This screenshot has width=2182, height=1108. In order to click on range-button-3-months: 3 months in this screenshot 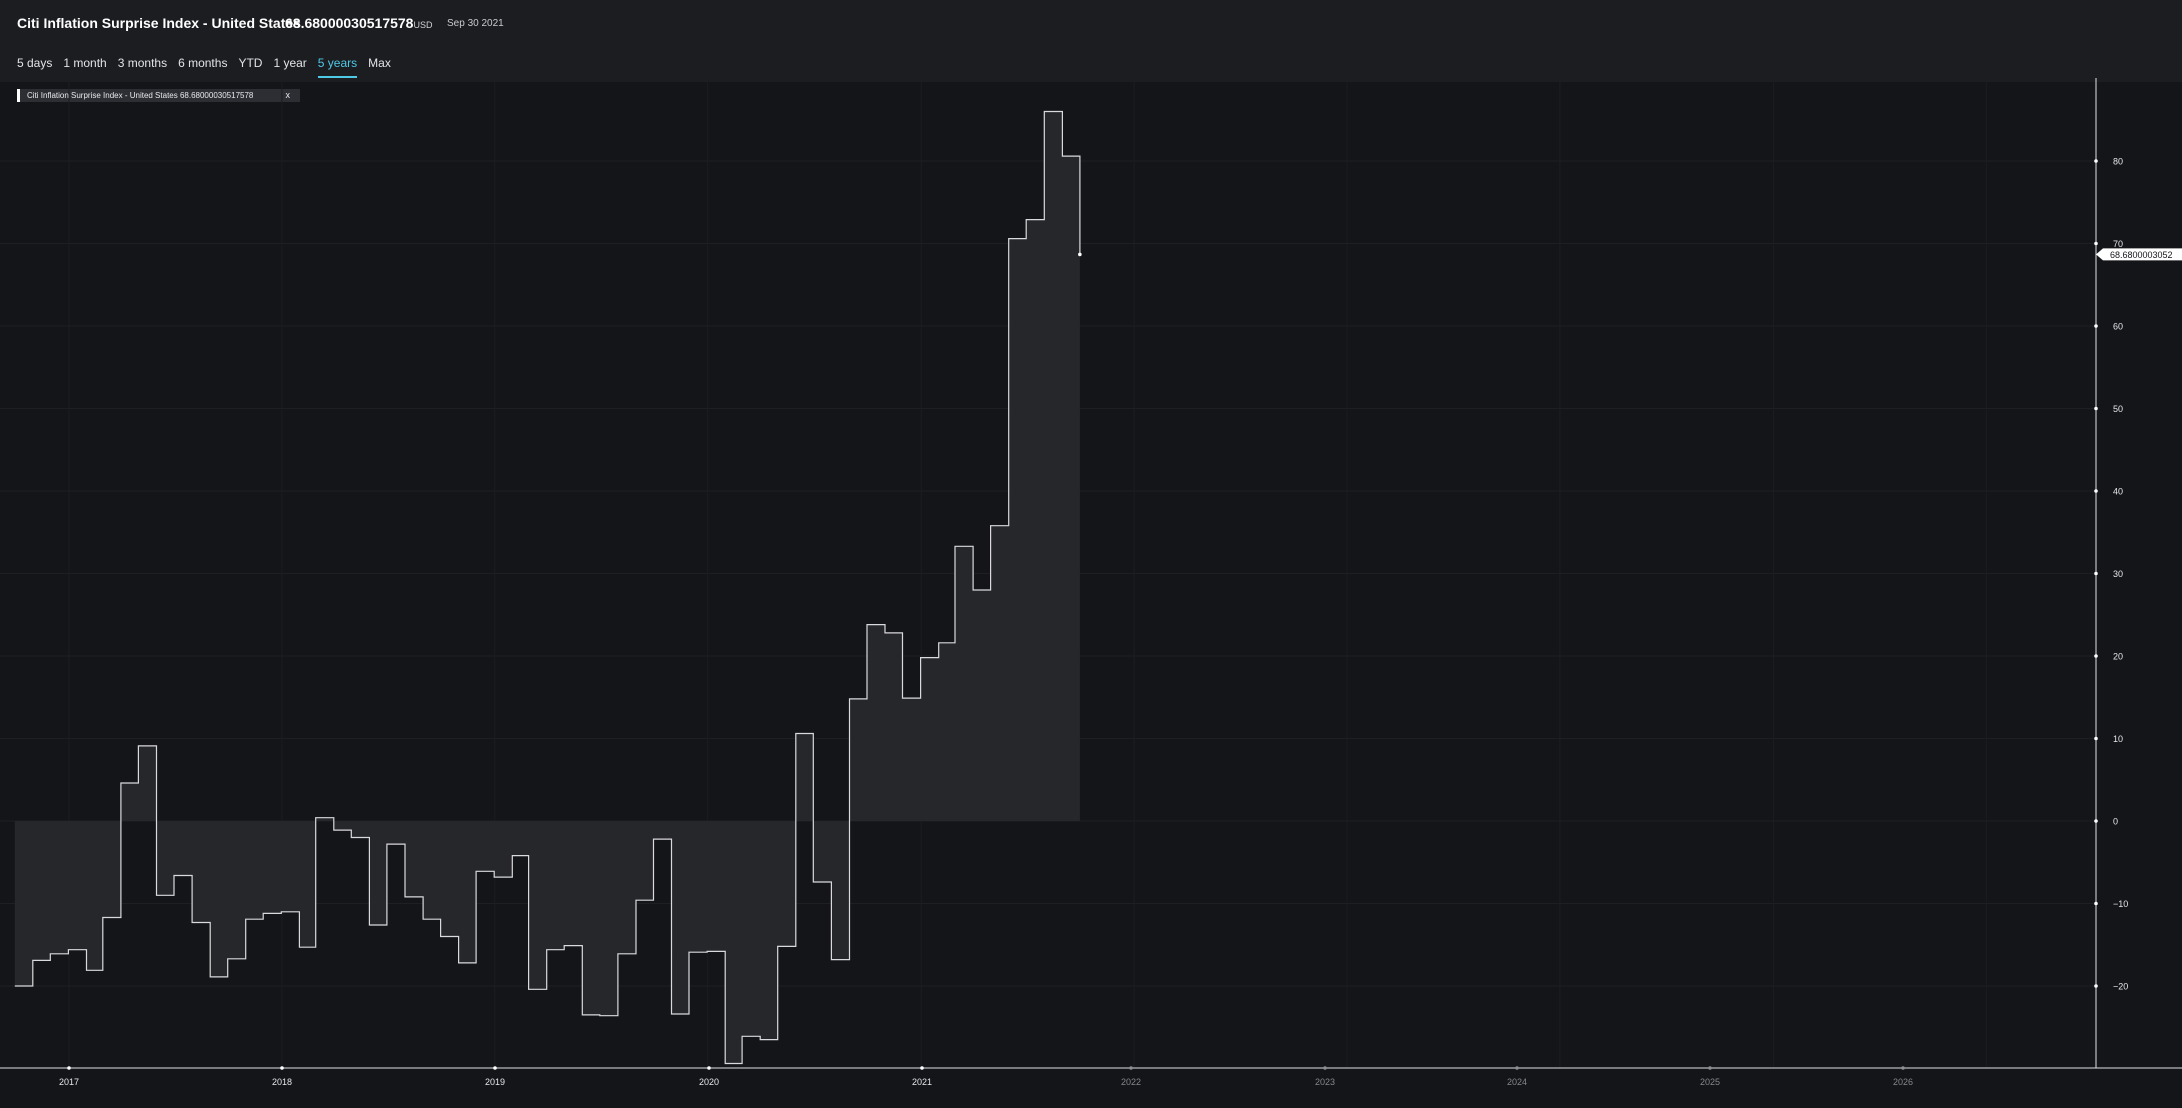, I will do `click(142, 63)`.